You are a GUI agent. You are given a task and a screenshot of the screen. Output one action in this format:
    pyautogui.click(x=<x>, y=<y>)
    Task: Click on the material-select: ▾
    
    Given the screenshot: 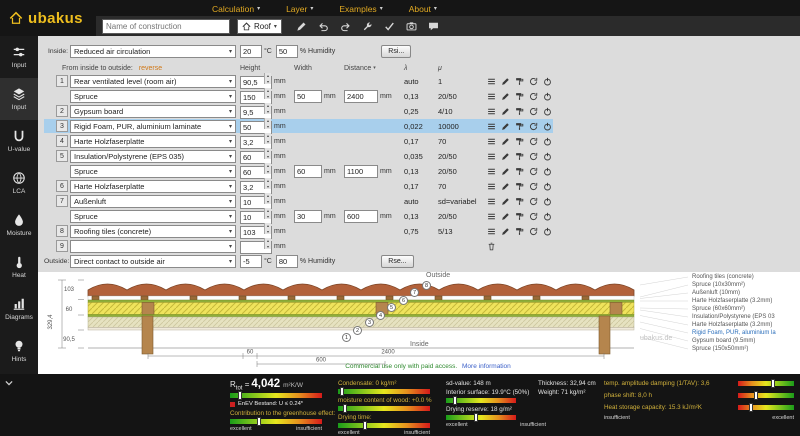 What is the action you would take?
    pyautogui.click(x=153, y=246)
    